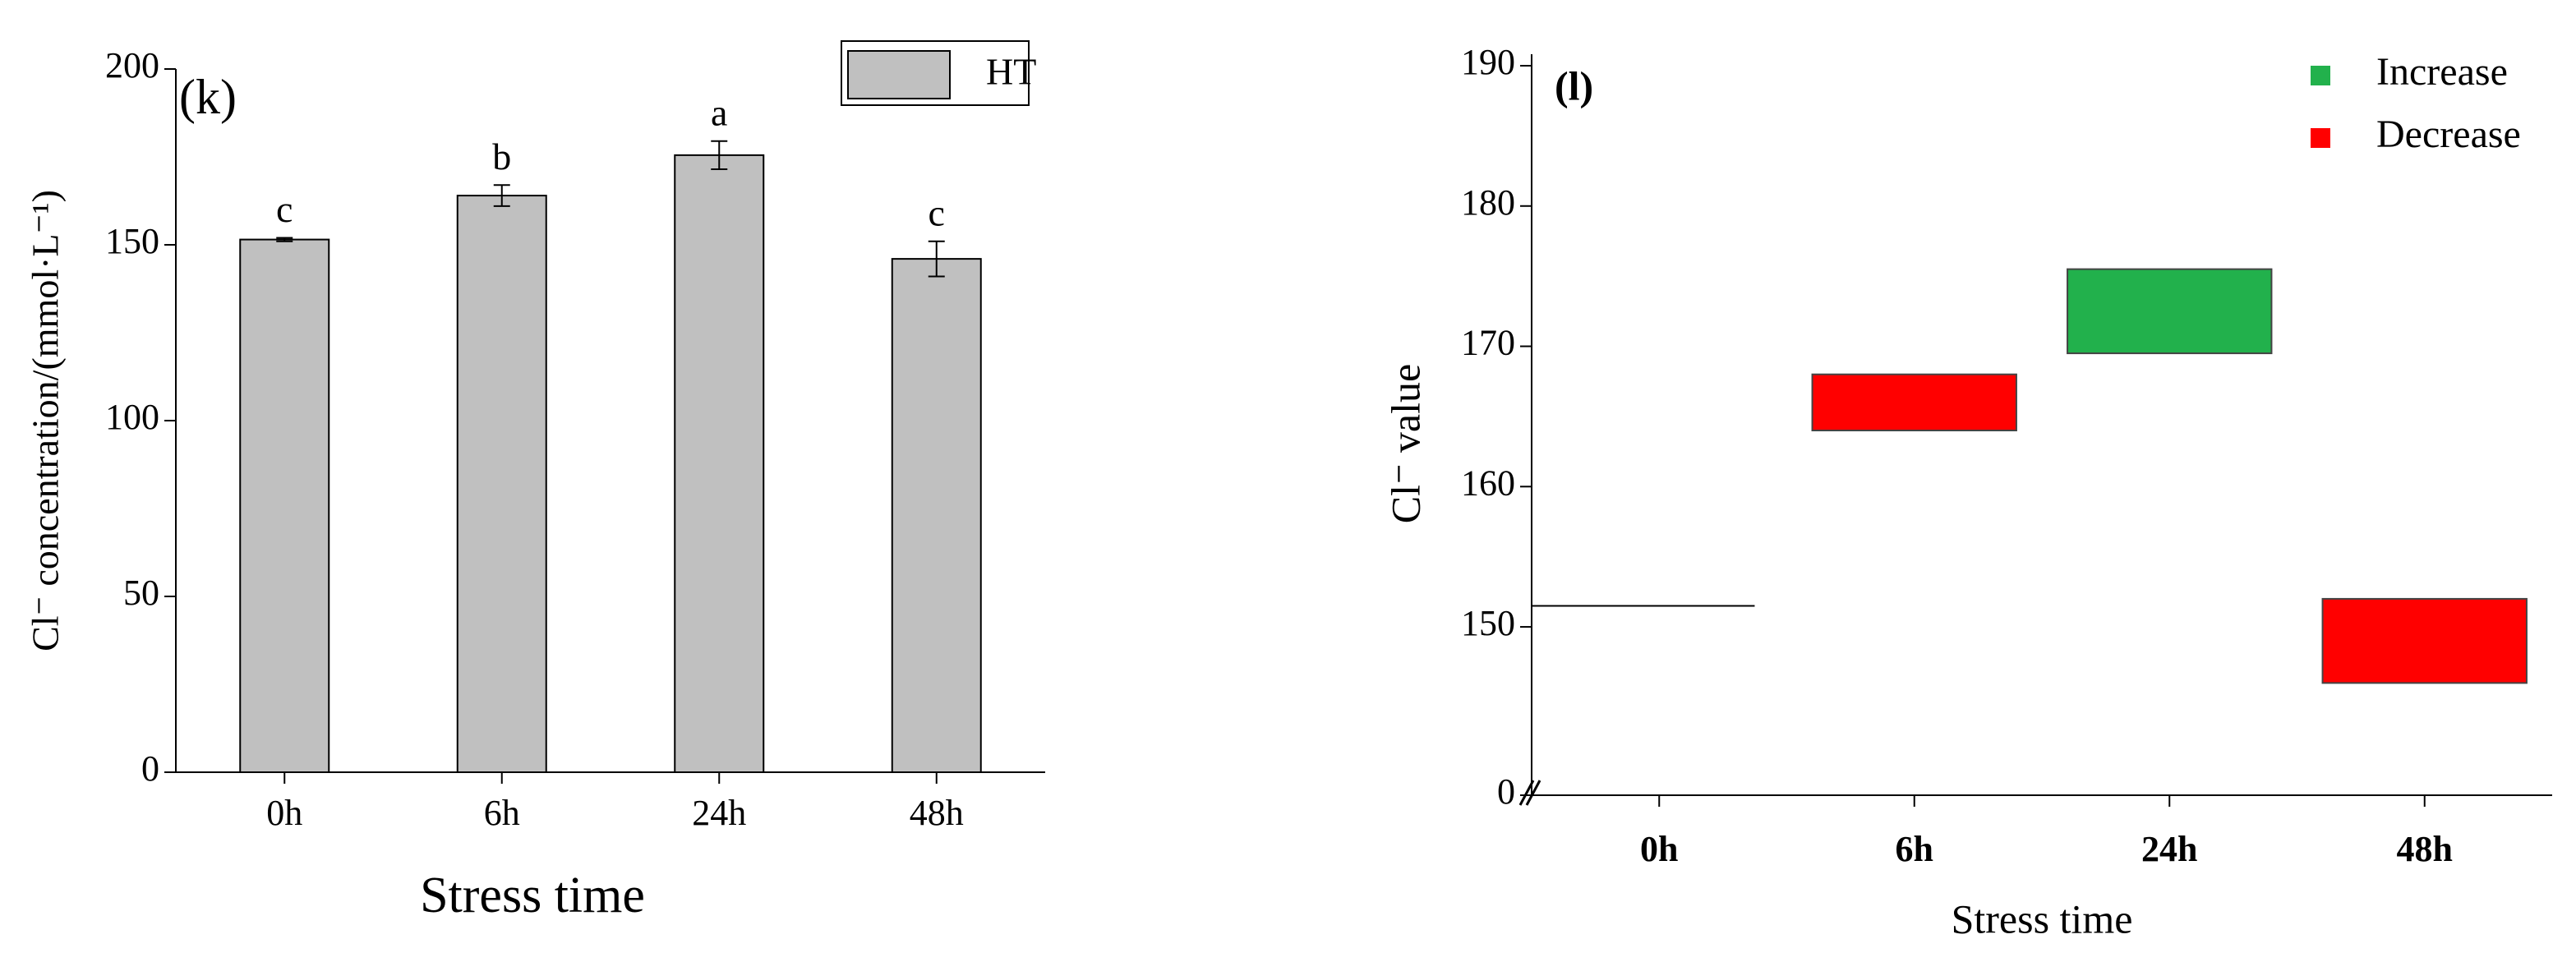 The height and width of the screenshot is (962, 2576). I want to click on y-tick-label: 170, so click(1488, 343).